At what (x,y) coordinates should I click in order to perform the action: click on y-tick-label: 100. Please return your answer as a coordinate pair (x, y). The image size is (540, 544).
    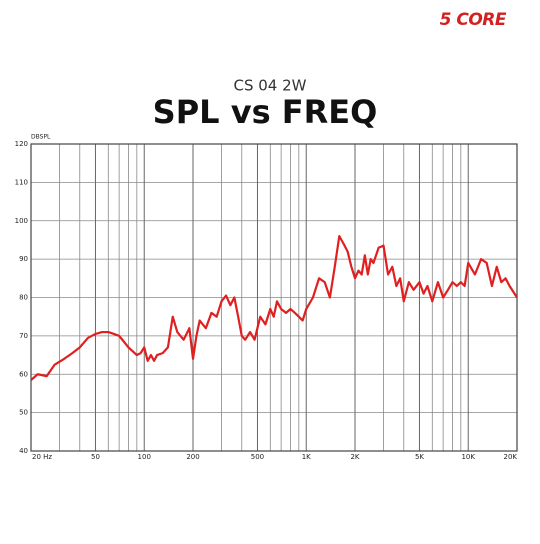
    Looking at the image, I should click on (21, 221).